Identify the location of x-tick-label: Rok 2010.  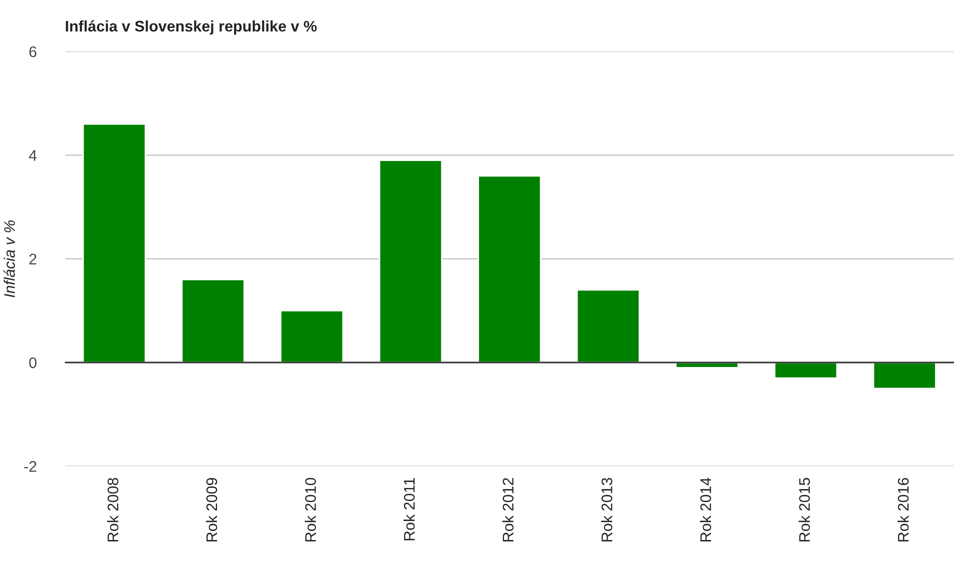
(310, 510).